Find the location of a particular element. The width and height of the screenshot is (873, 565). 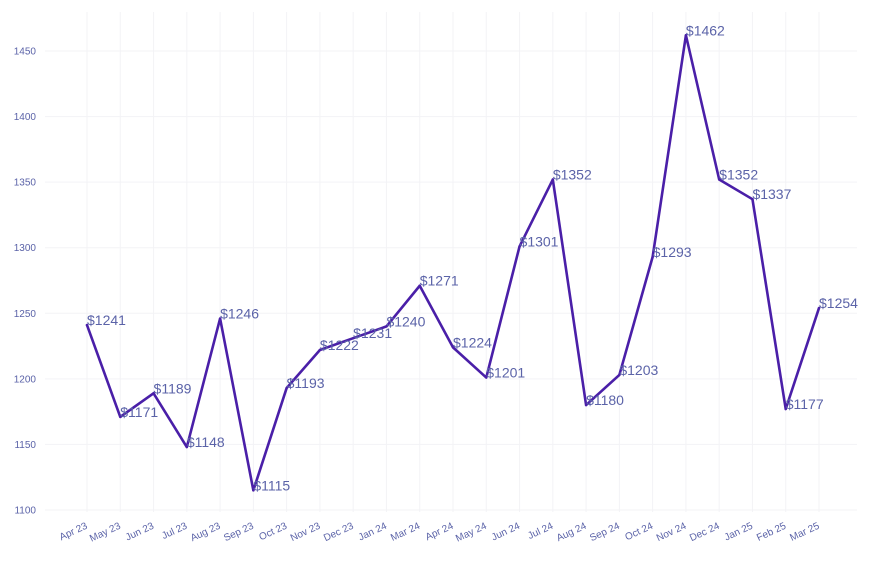

x-tick-label: Jan 25 is located at coordinates (739, 532).